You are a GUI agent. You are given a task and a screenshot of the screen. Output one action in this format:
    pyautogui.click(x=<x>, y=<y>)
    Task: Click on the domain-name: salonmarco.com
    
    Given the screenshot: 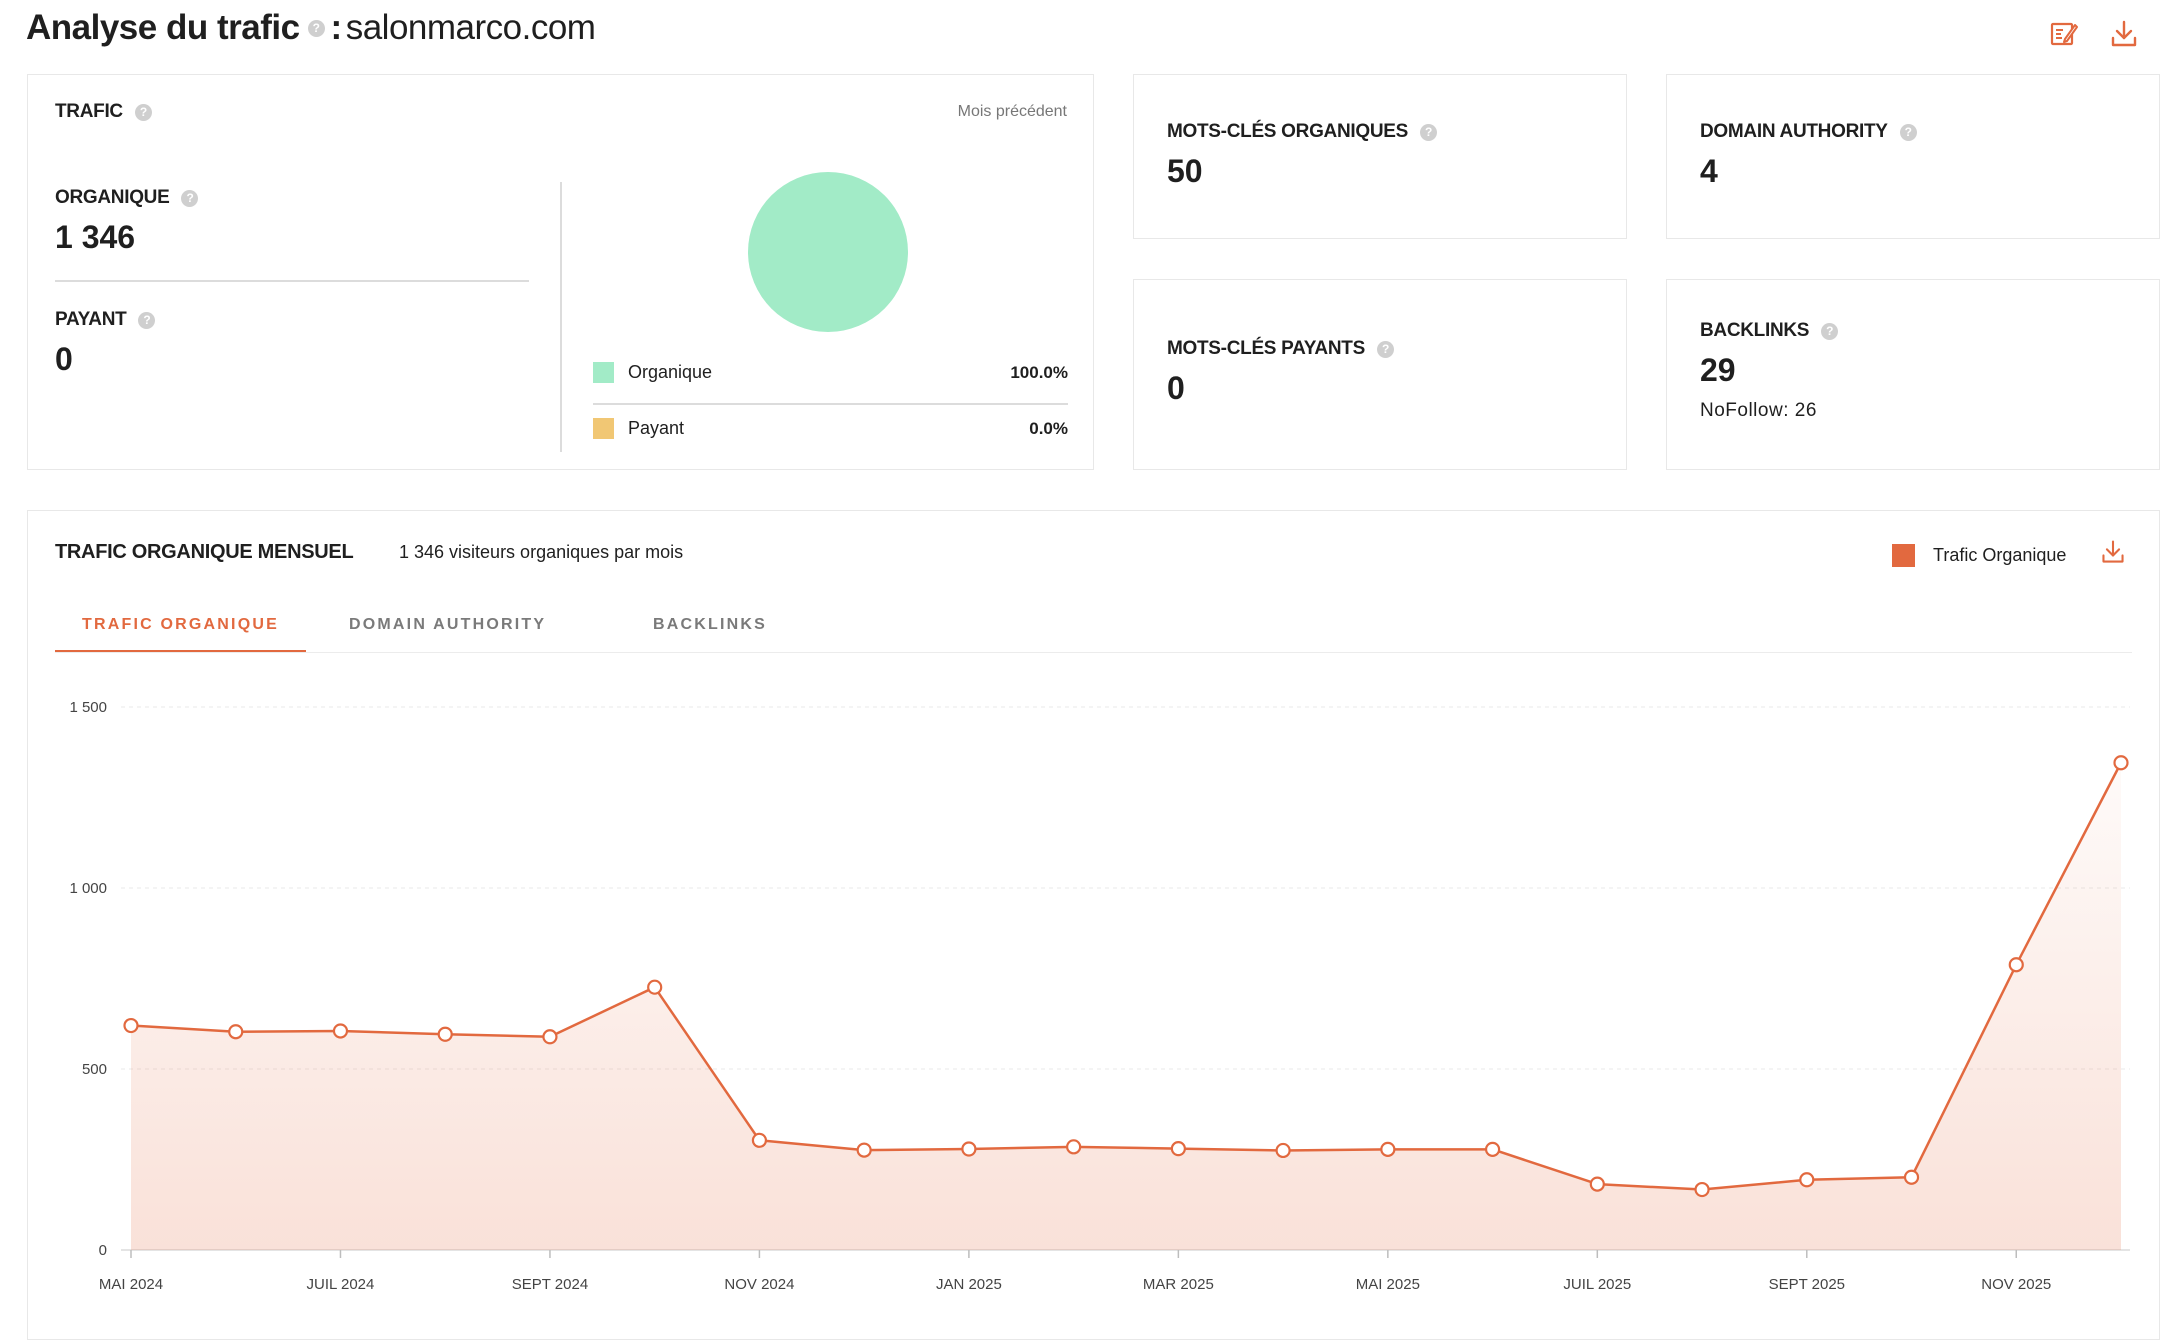 What is the action you would take?
    pyautogui.click(x=470, y=27)
    